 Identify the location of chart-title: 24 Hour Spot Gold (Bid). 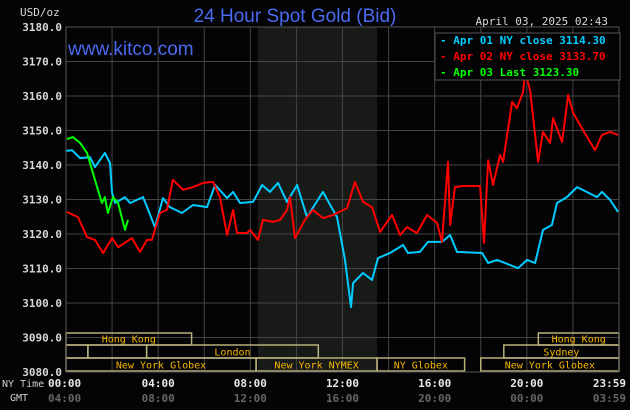
(295, 16).